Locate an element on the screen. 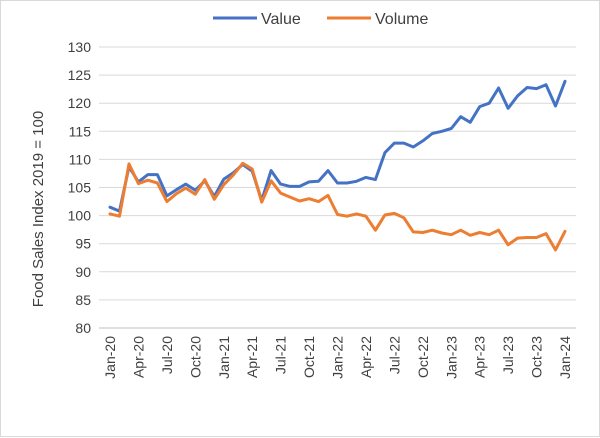  x-tick-label: Oct-20 is located at coordinates (195, 357).